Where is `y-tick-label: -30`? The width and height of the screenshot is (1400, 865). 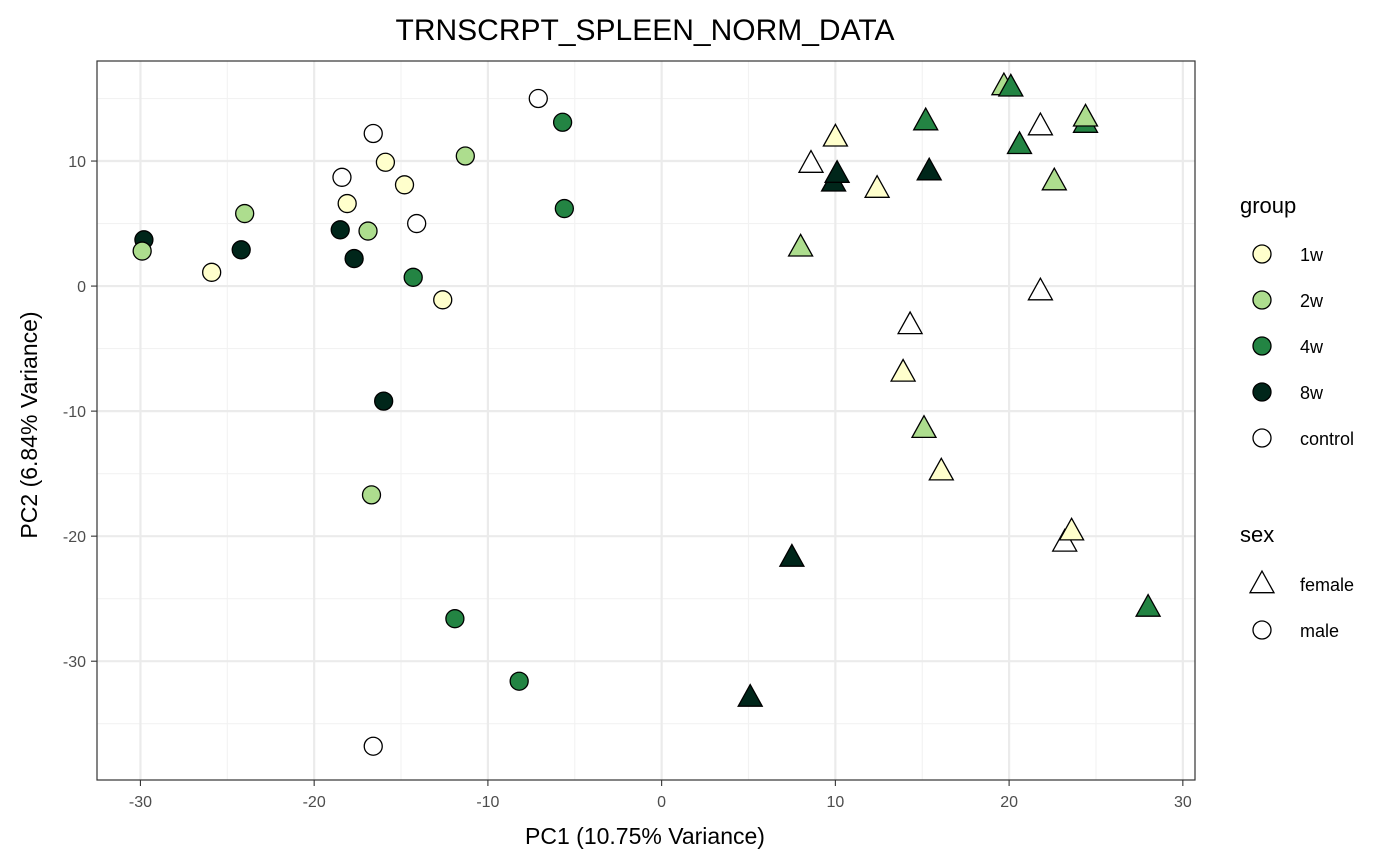 y-tick-label: -30 is located at coordinates (74, 662).